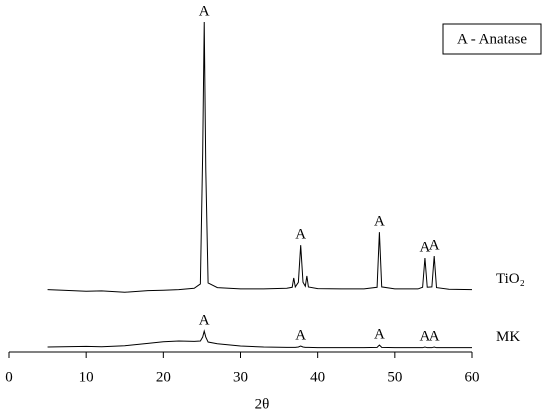 The height and width of the screenshot is (418, 550). Describe the element at coordinates (259, 339) in the screenshot. I see `series-line` at that location.